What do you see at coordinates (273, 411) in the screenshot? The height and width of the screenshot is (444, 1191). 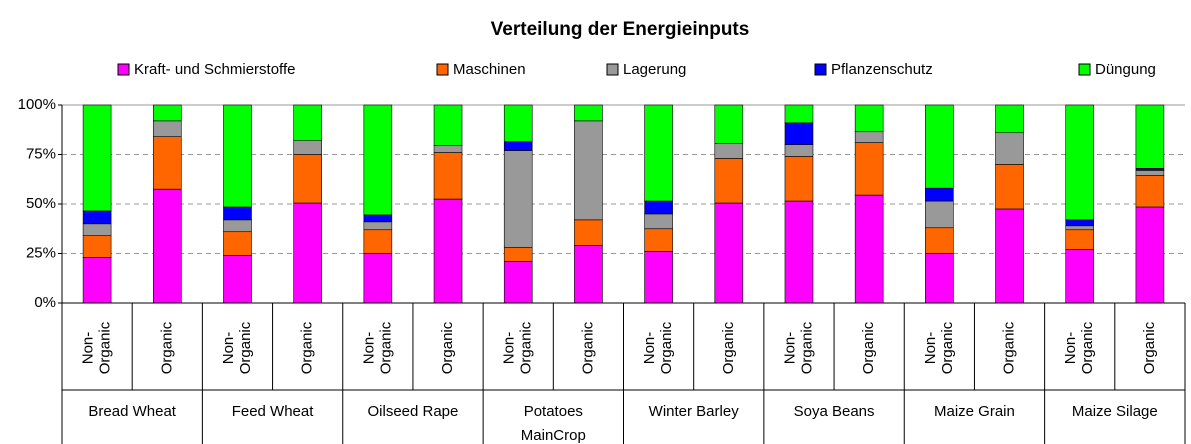 I see `group-label: Feed Wheat` at bounding box center [273, 411].